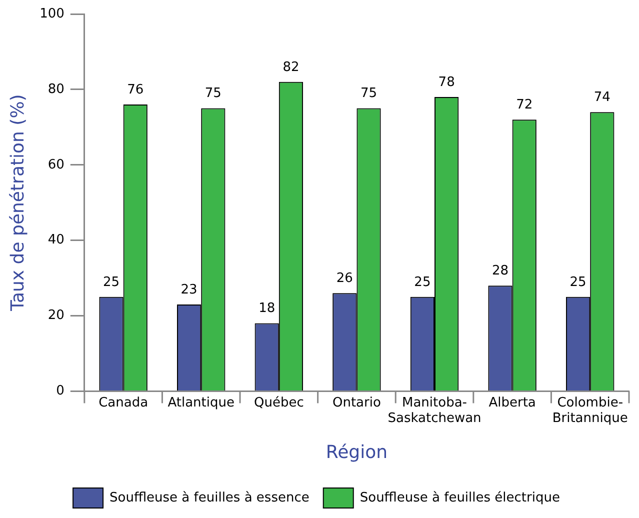 Image resolution: width=639 pixels, height=518 pixels. Describe the element at coordinates (201, 402) in the screenshot. I see `x-tick-label: Atlantique` at that location.